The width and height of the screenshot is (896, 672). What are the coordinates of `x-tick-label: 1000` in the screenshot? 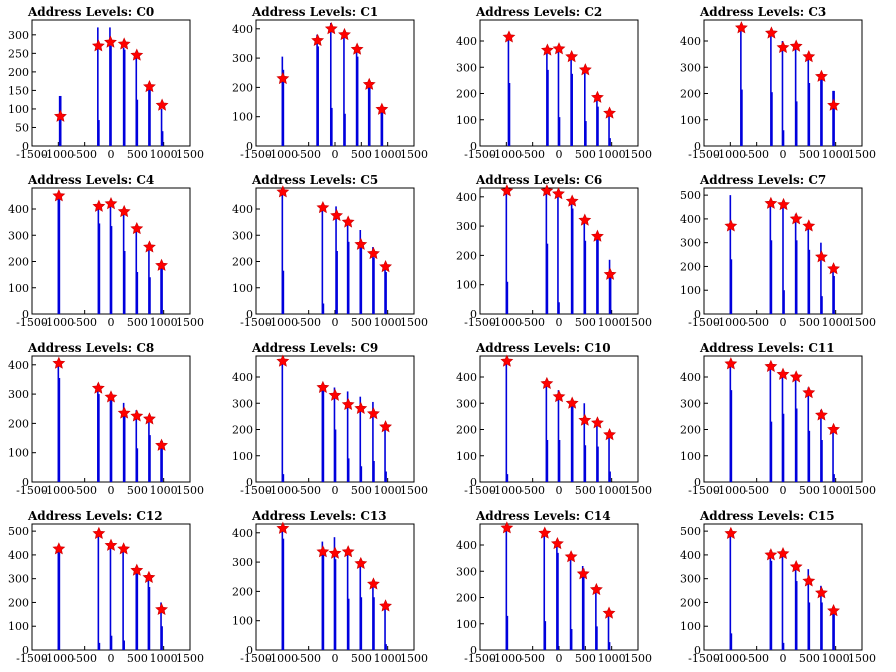 It's located at (836, 154).